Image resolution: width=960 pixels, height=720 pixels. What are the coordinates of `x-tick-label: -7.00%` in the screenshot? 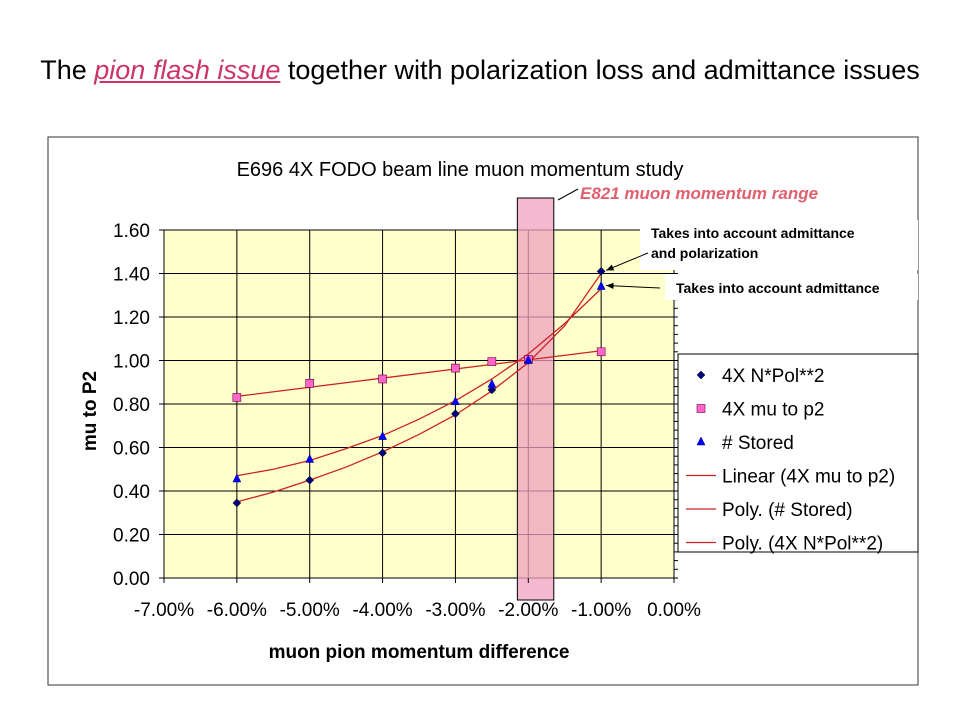 It's located at (164, 610).